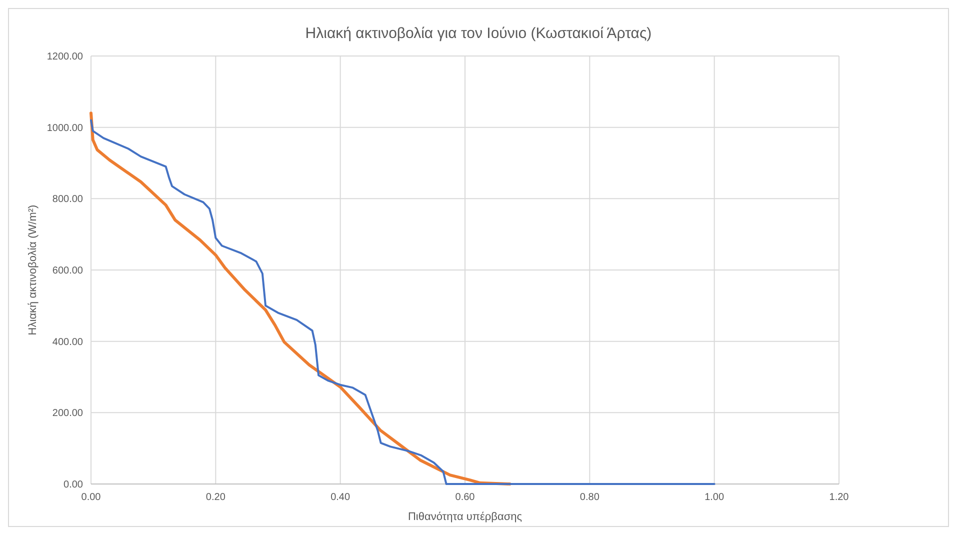 This screenshot has width=957, height=535. I want to click on y-tick-label: 0.00, so click(74, 485).